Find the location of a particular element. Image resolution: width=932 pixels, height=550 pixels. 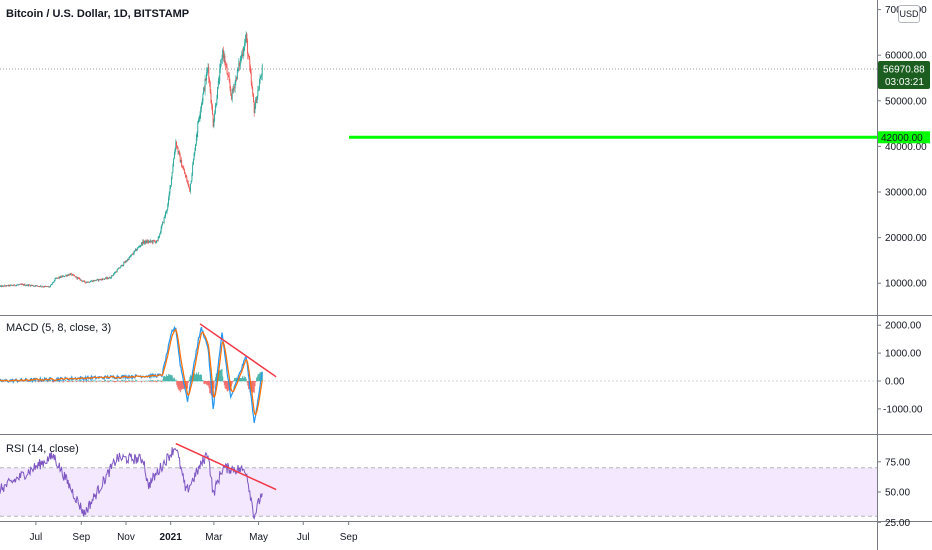

price-tick-label: 30000.00 is located at coordinates (906, 193).